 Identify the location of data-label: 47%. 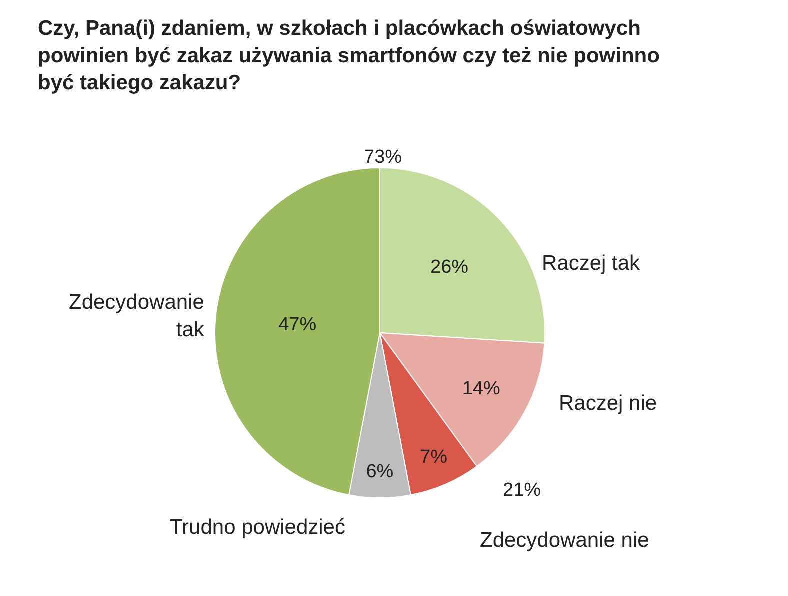
(297, 325).